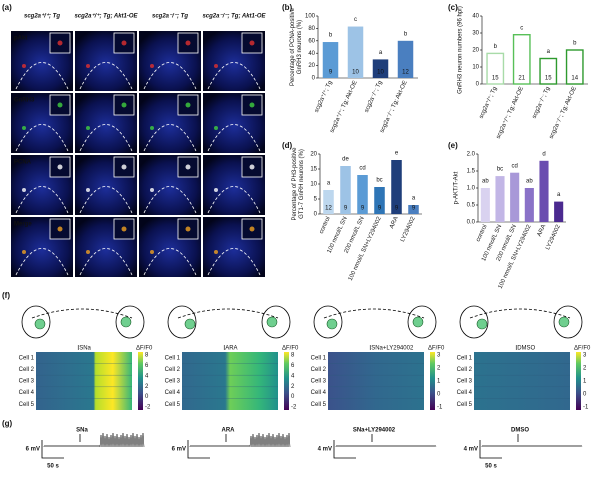 The image size is (600, 480). Describe the element at coordinates (148, 408) in the screenshot. I see `colorbar-tick: -2` at that location.